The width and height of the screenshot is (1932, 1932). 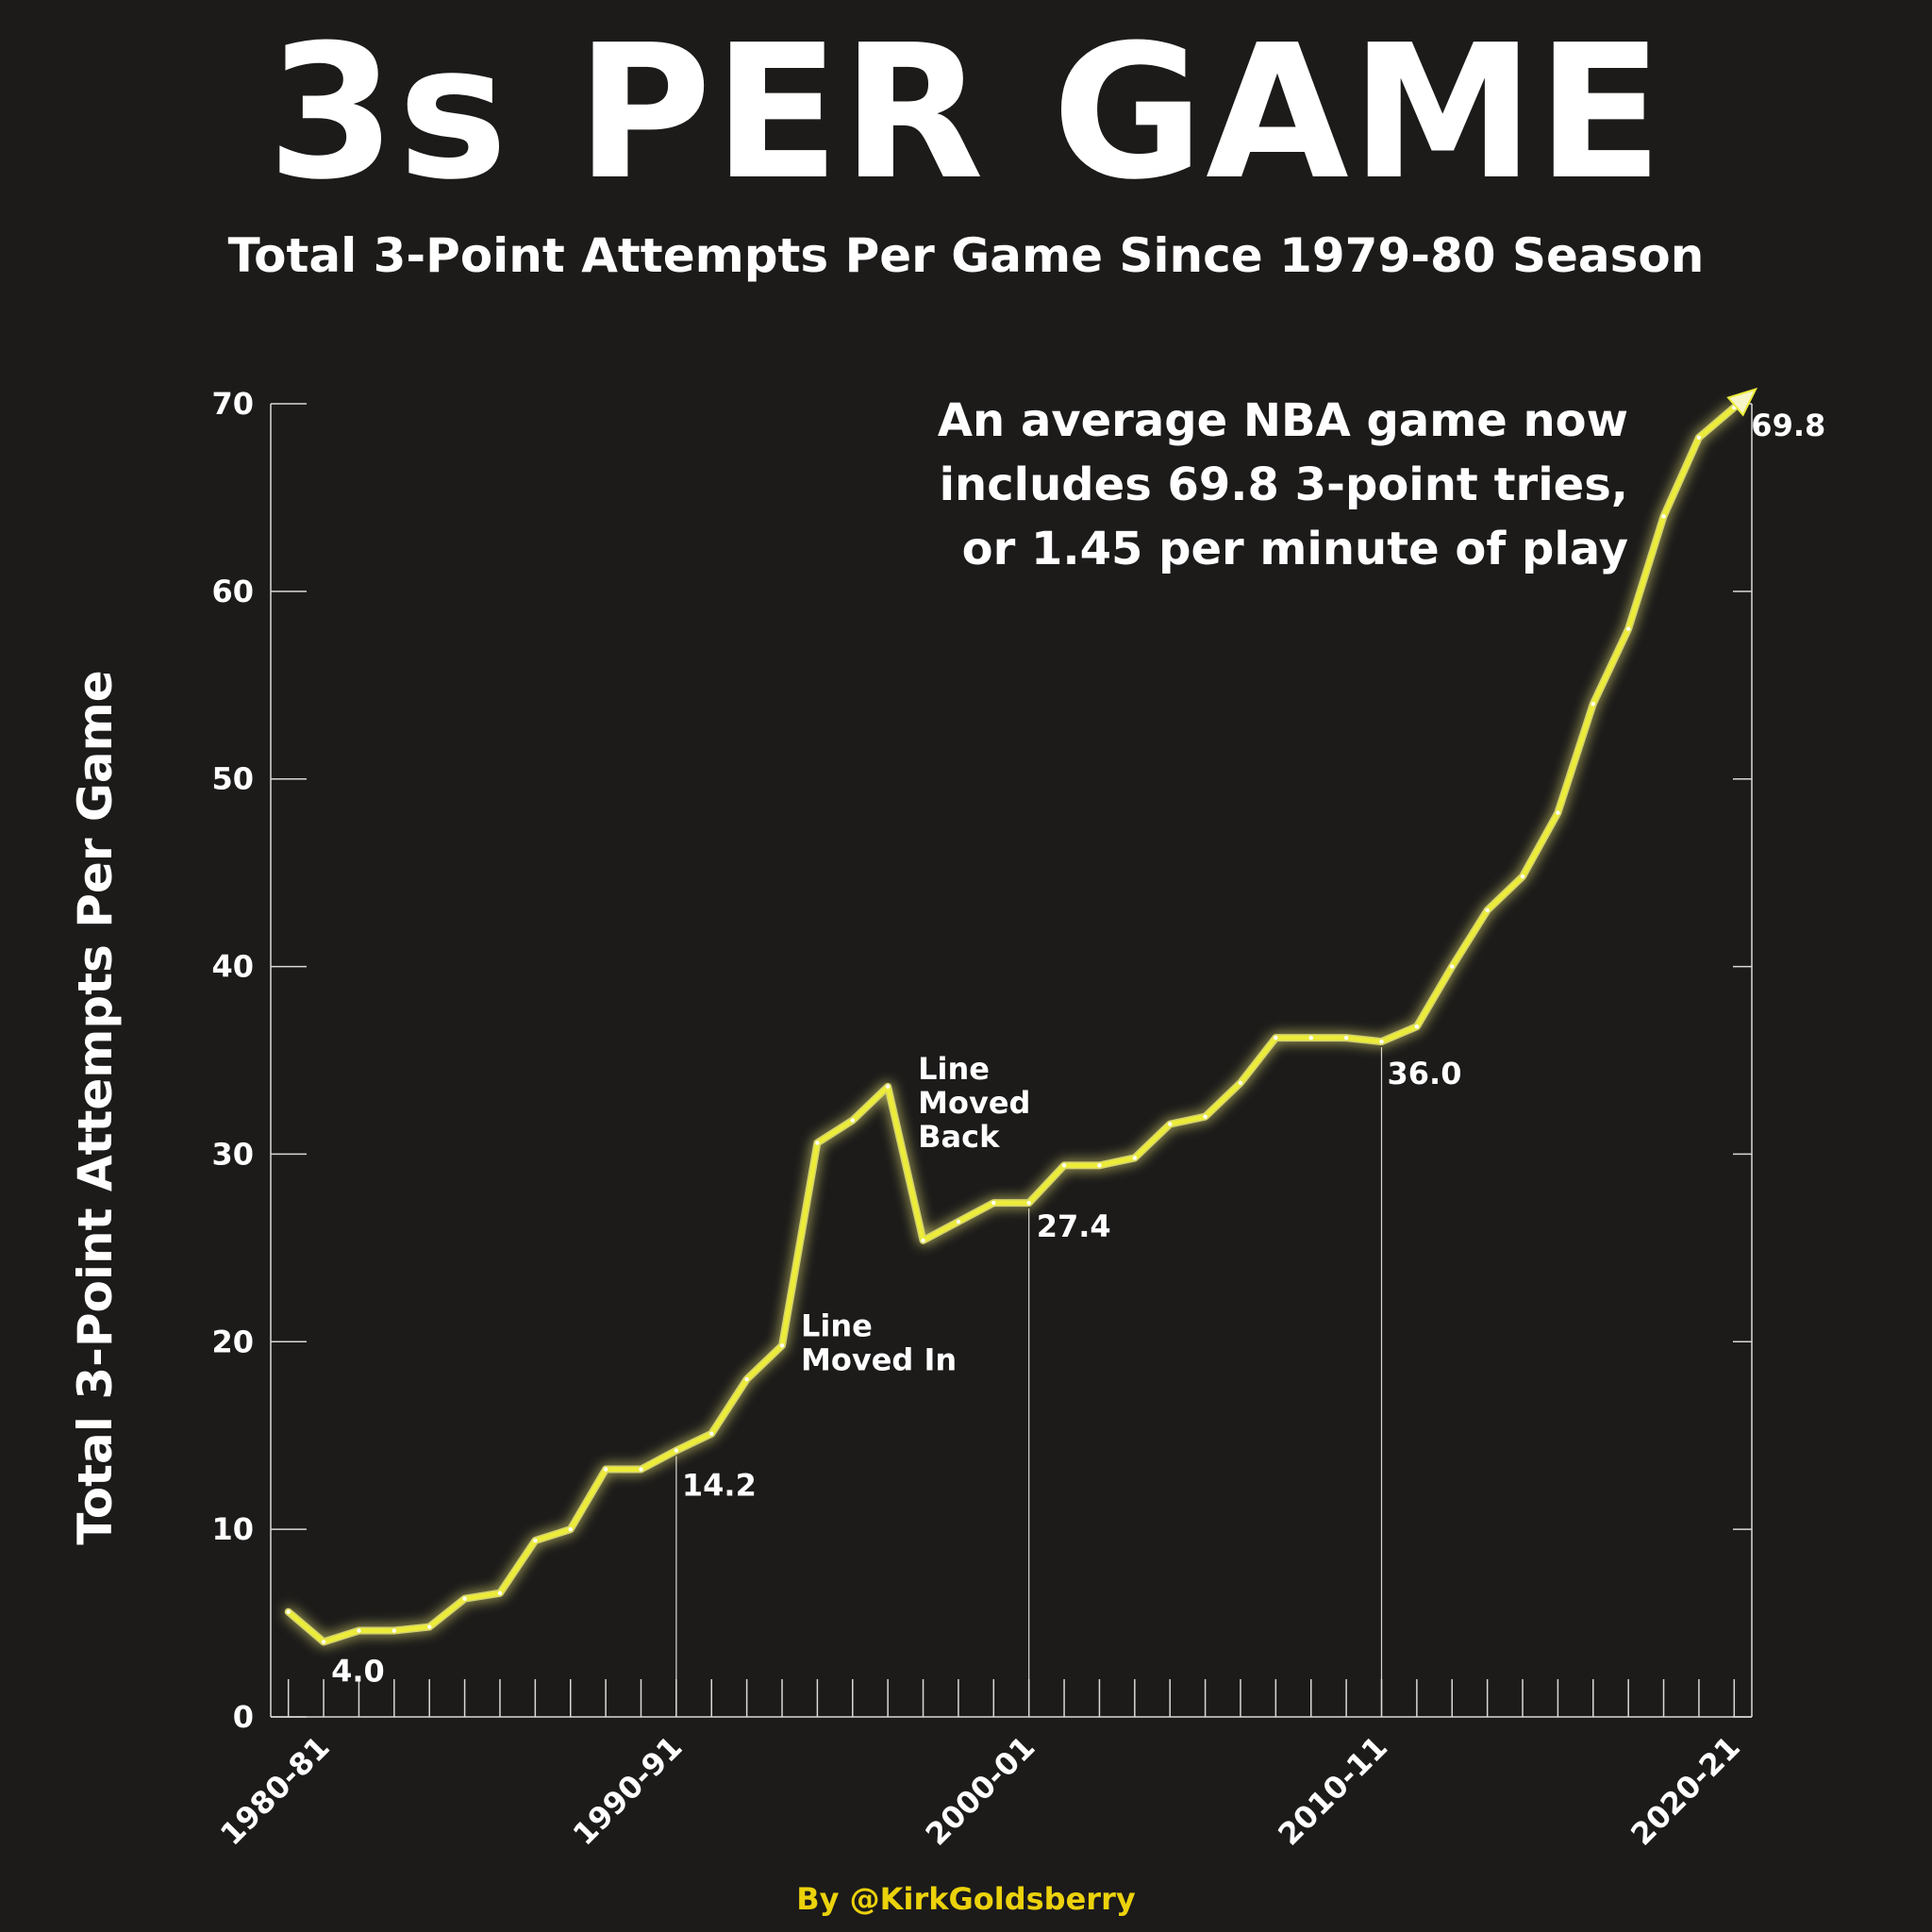 I want to click on value-label-1980-81: 4.0, so click(x=358, y=1671).